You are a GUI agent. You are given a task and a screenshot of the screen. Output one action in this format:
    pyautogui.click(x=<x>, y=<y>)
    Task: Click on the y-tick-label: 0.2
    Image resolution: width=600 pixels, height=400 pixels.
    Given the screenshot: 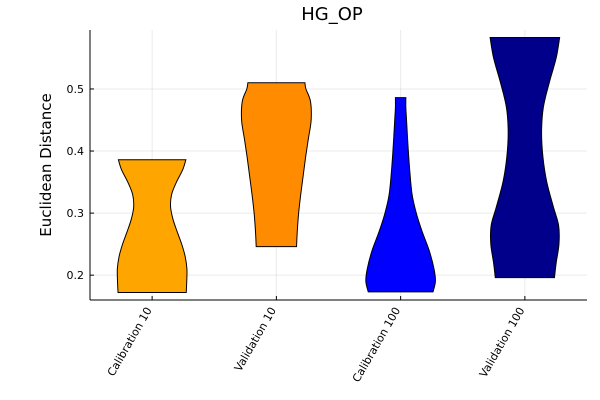 What is the action you would take?
    pyautogui.click(x=76, y=275)
    